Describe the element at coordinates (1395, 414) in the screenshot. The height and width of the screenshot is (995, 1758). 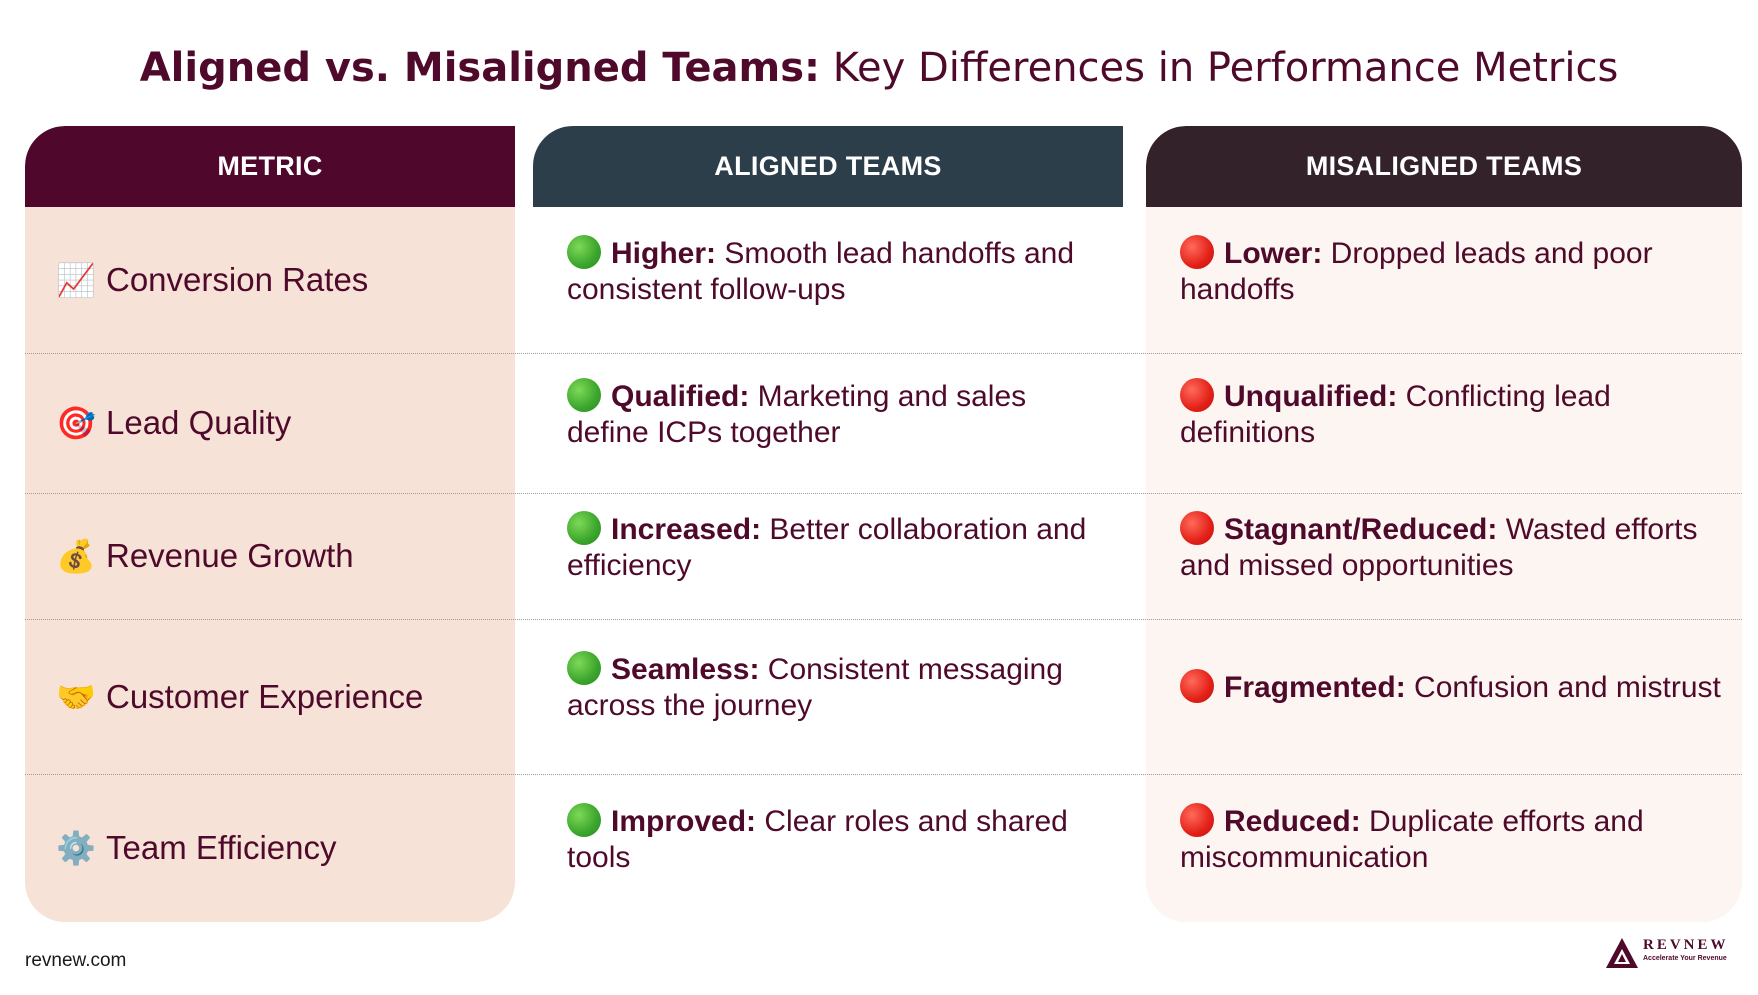
I see `misaligned-text: Conflicting lead definitions` at that location.